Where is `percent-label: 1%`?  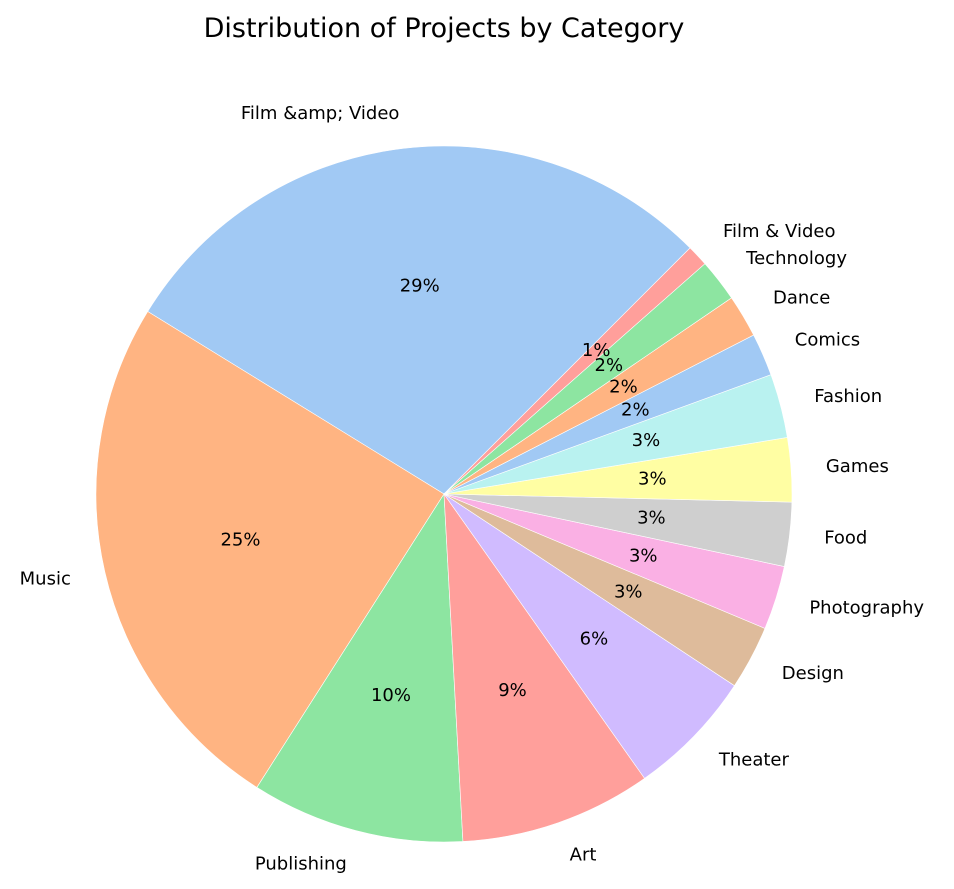
percent-label: 1% is located at coordinates (596, 350).